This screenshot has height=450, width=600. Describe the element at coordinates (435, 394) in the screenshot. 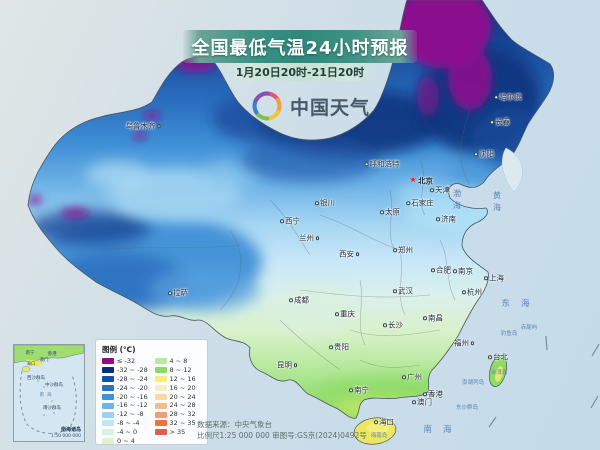

I see `city-name: 香港` at that location.